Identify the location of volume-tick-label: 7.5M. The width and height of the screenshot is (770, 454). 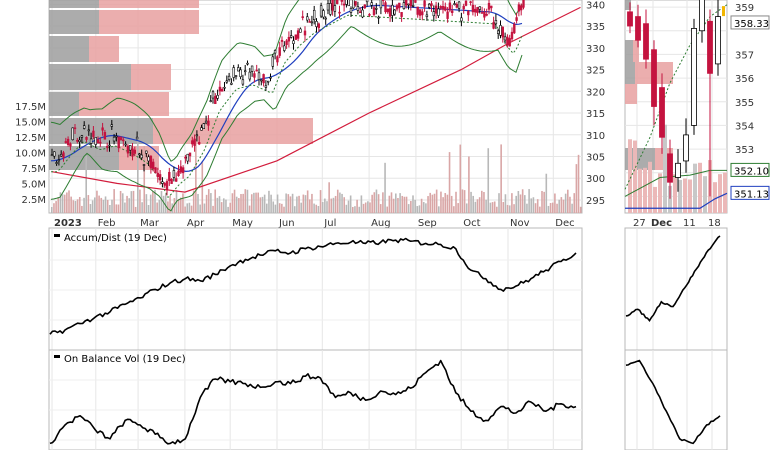
(33, 169).